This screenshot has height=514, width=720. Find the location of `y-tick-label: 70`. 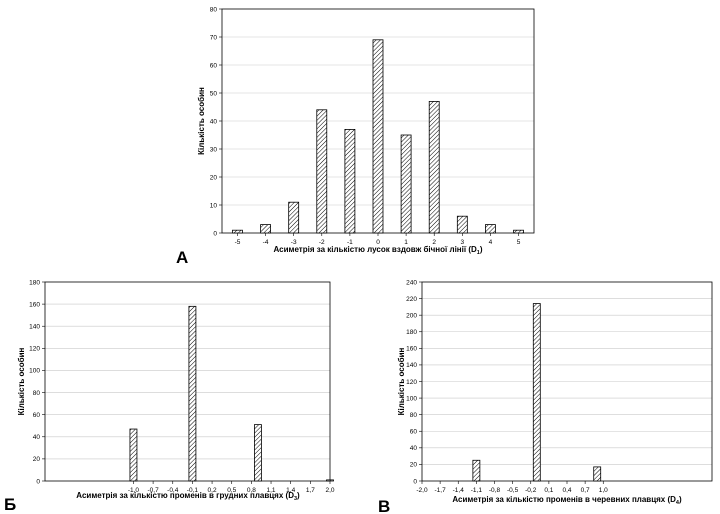

y-tick-label: 70 is located at coordinates (214, 37).